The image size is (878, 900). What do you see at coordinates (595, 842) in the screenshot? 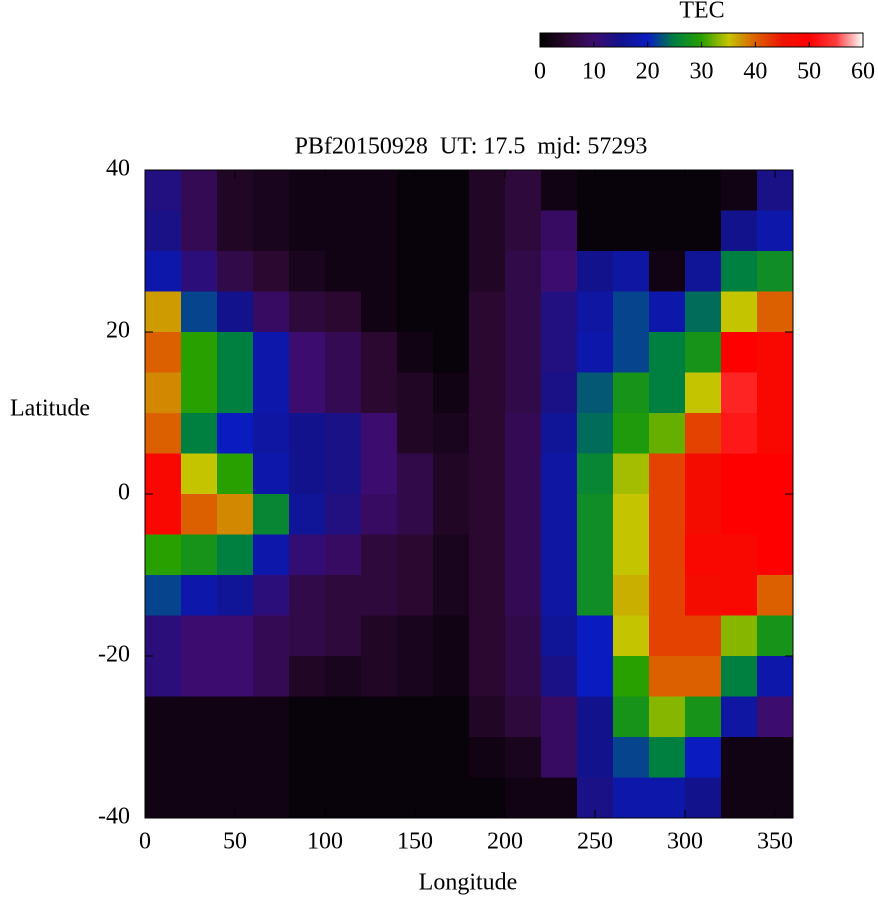
I see `x-tick-label: 250` at bounding box center [595, 842].